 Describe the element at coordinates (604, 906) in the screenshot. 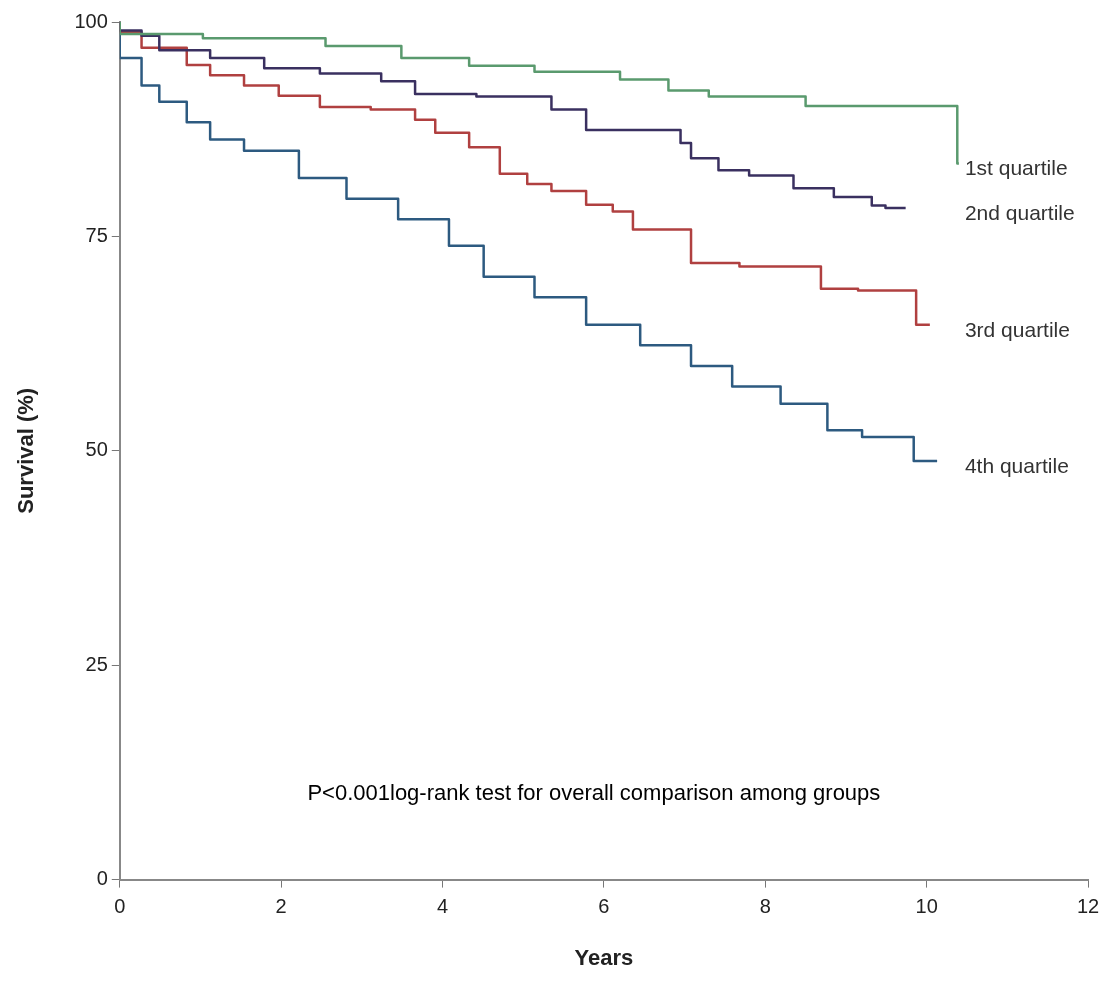

I see `x-tick-label: 6` at that location.